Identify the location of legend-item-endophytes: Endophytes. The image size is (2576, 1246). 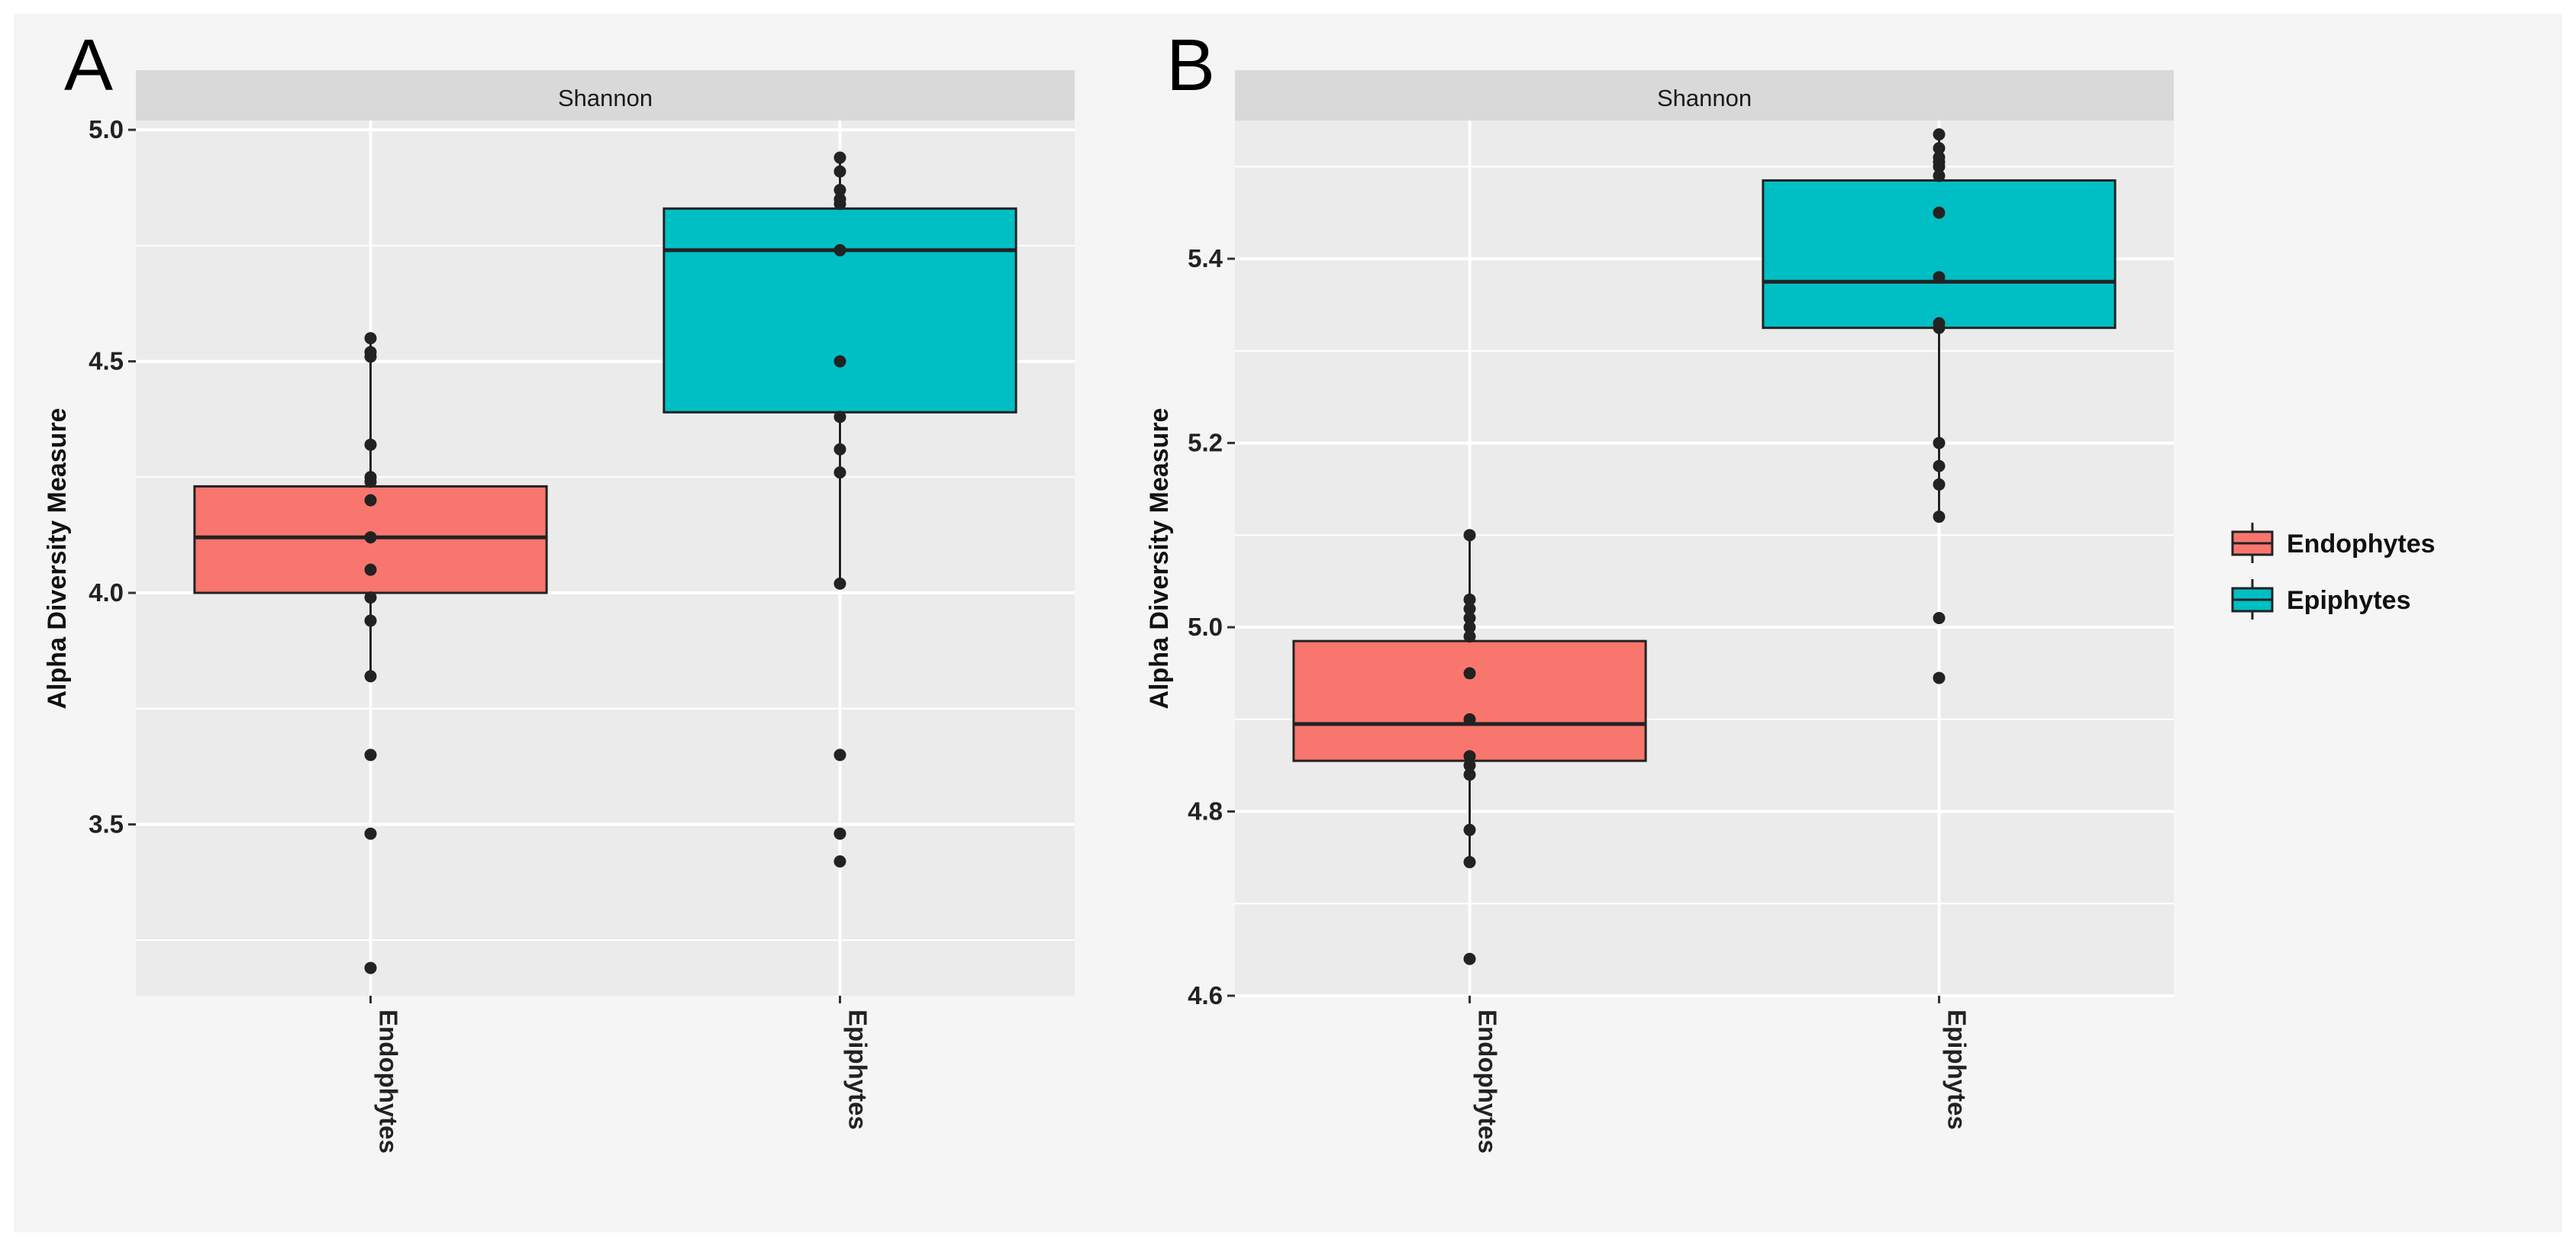
(2334, 543).